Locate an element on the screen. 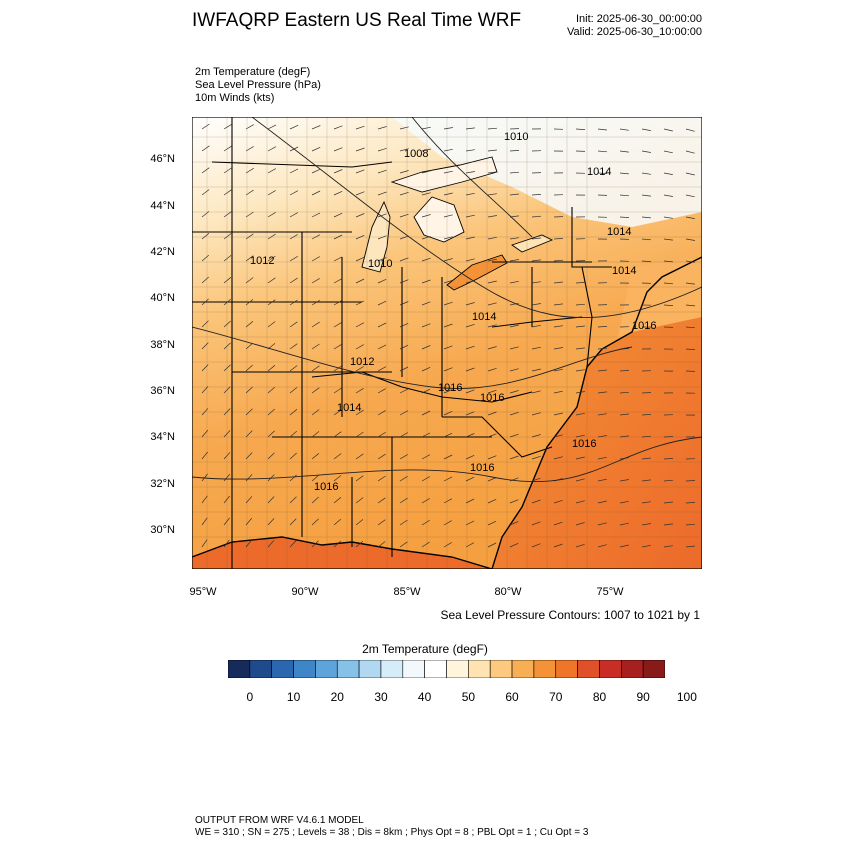  lon-label: 90°W is located at coordinates (305, 592).